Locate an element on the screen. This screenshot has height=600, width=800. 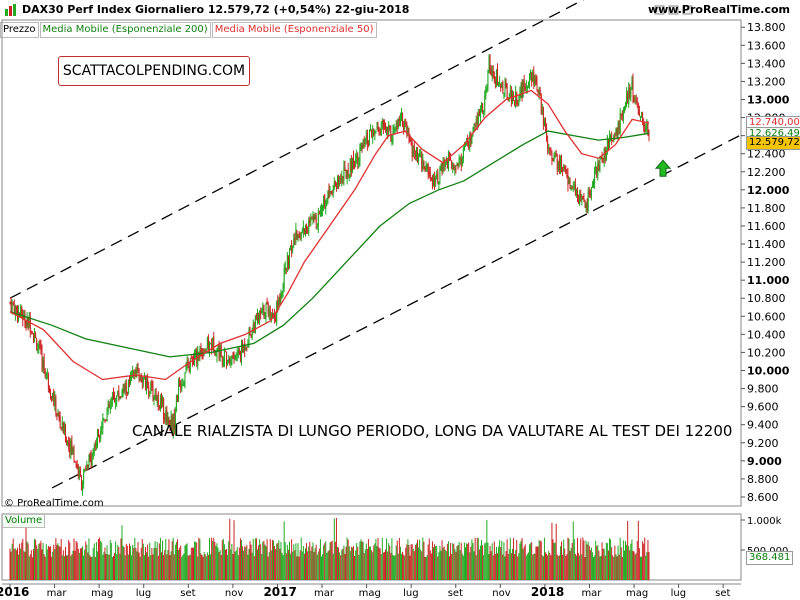
legend-ma200: Media Mobile (Esponenziale 200) is located at coordinates (125, 30).